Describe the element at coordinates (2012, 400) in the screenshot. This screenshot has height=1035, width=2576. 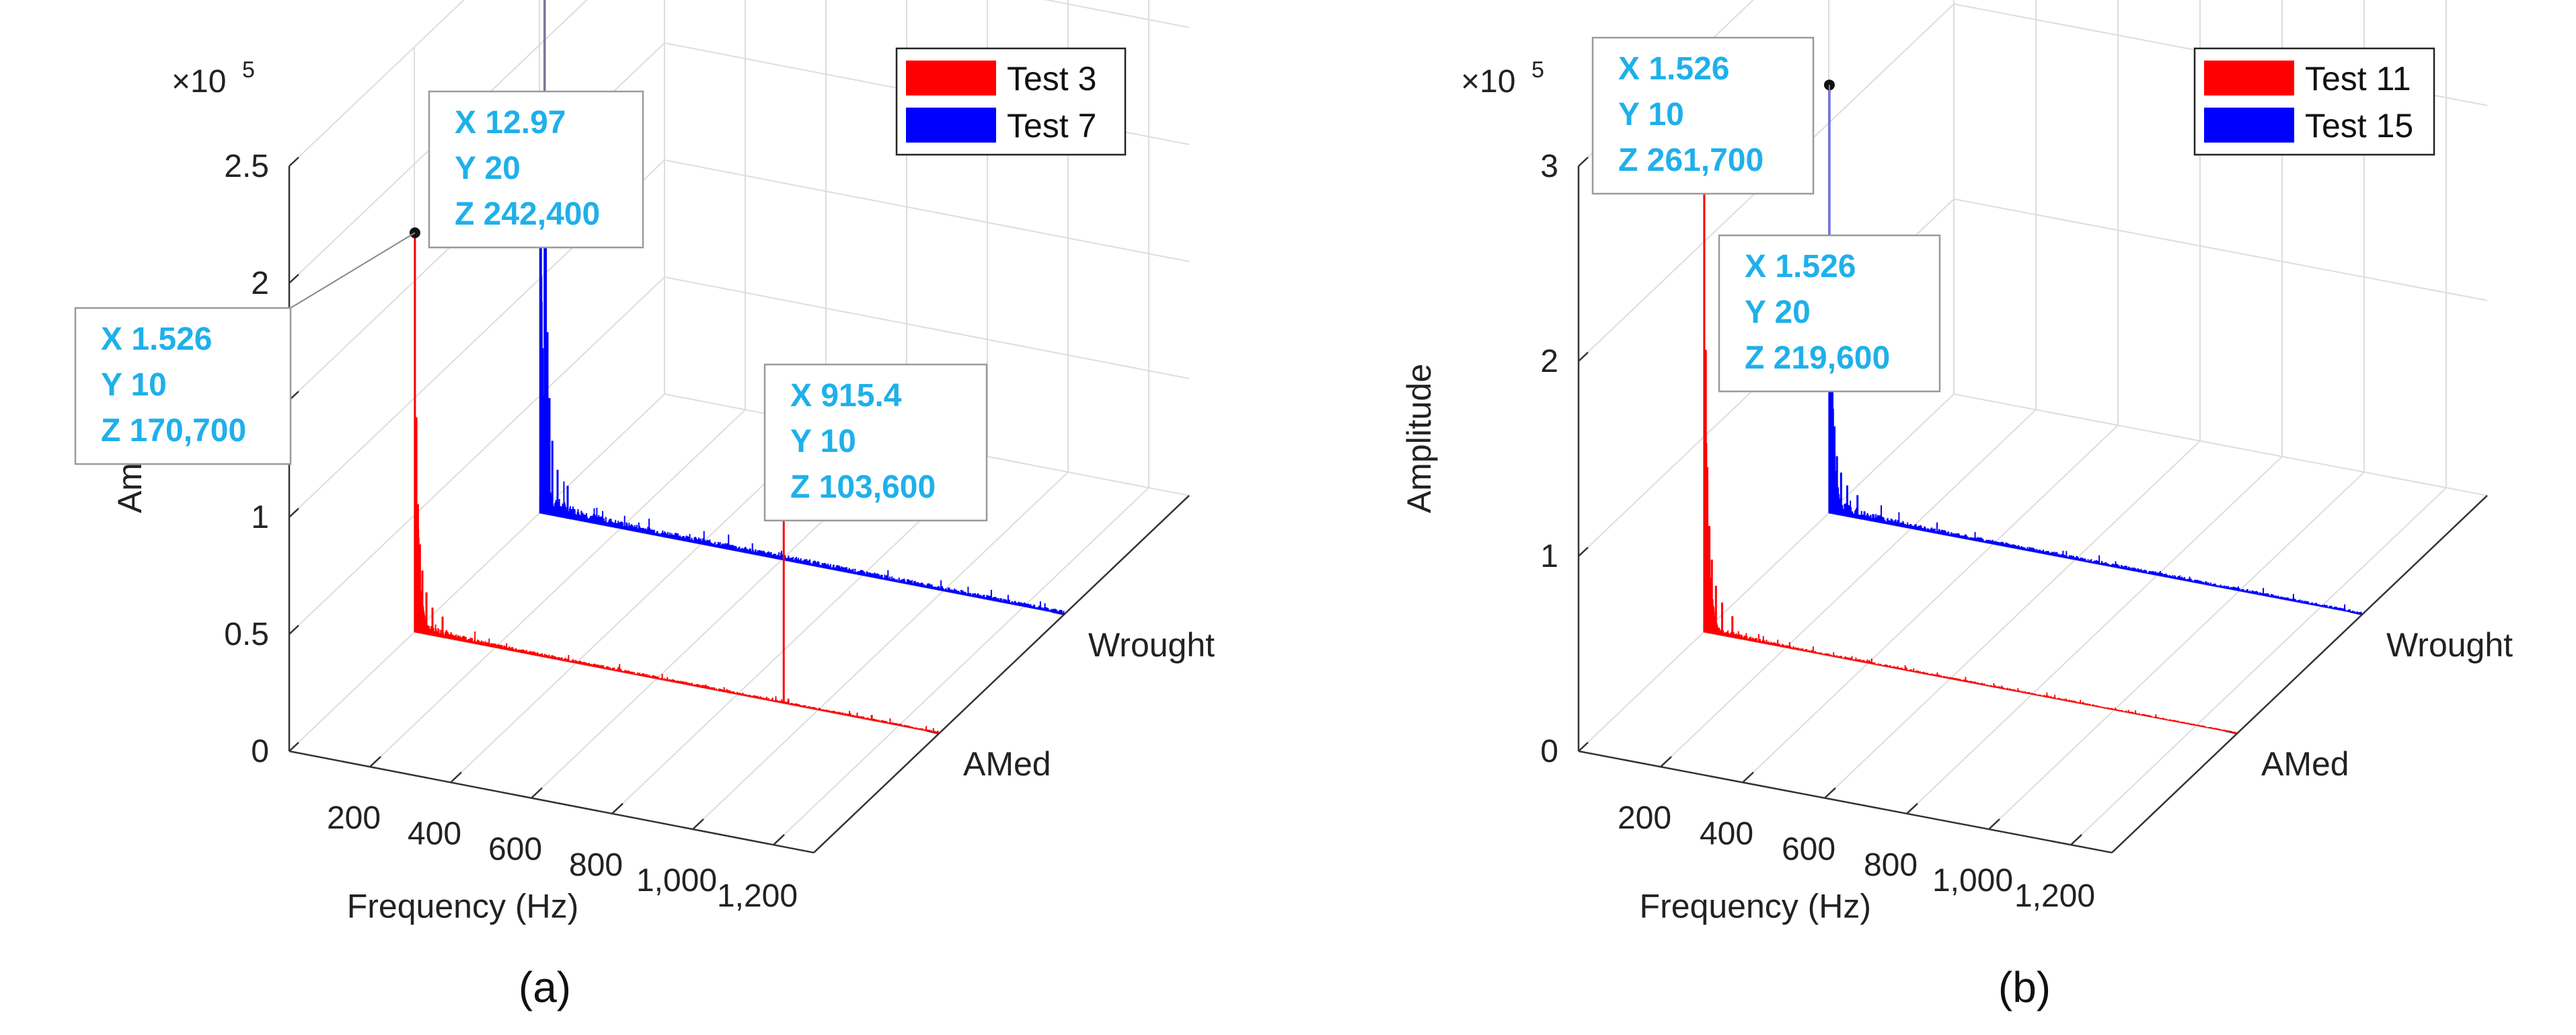
I see `gridline-x` at that location.